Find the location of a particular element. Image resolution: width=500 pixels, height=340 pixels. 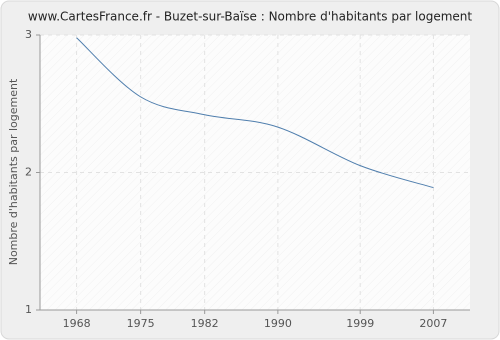

y-axis-label: Nombre d'habitants par logement is located at coordinates (13, 171).